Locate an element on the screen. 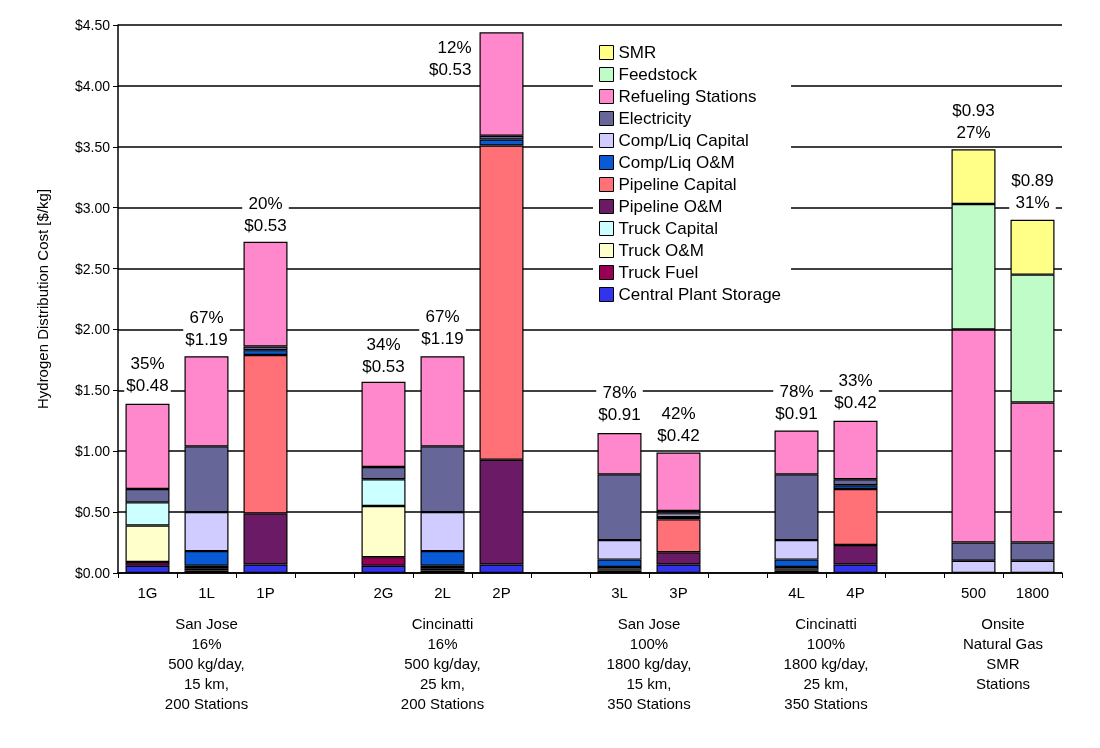  text: Cincinatti 100% 1800 kg/day, 25 km, 350 Stations is located at coordinates (826, 663).